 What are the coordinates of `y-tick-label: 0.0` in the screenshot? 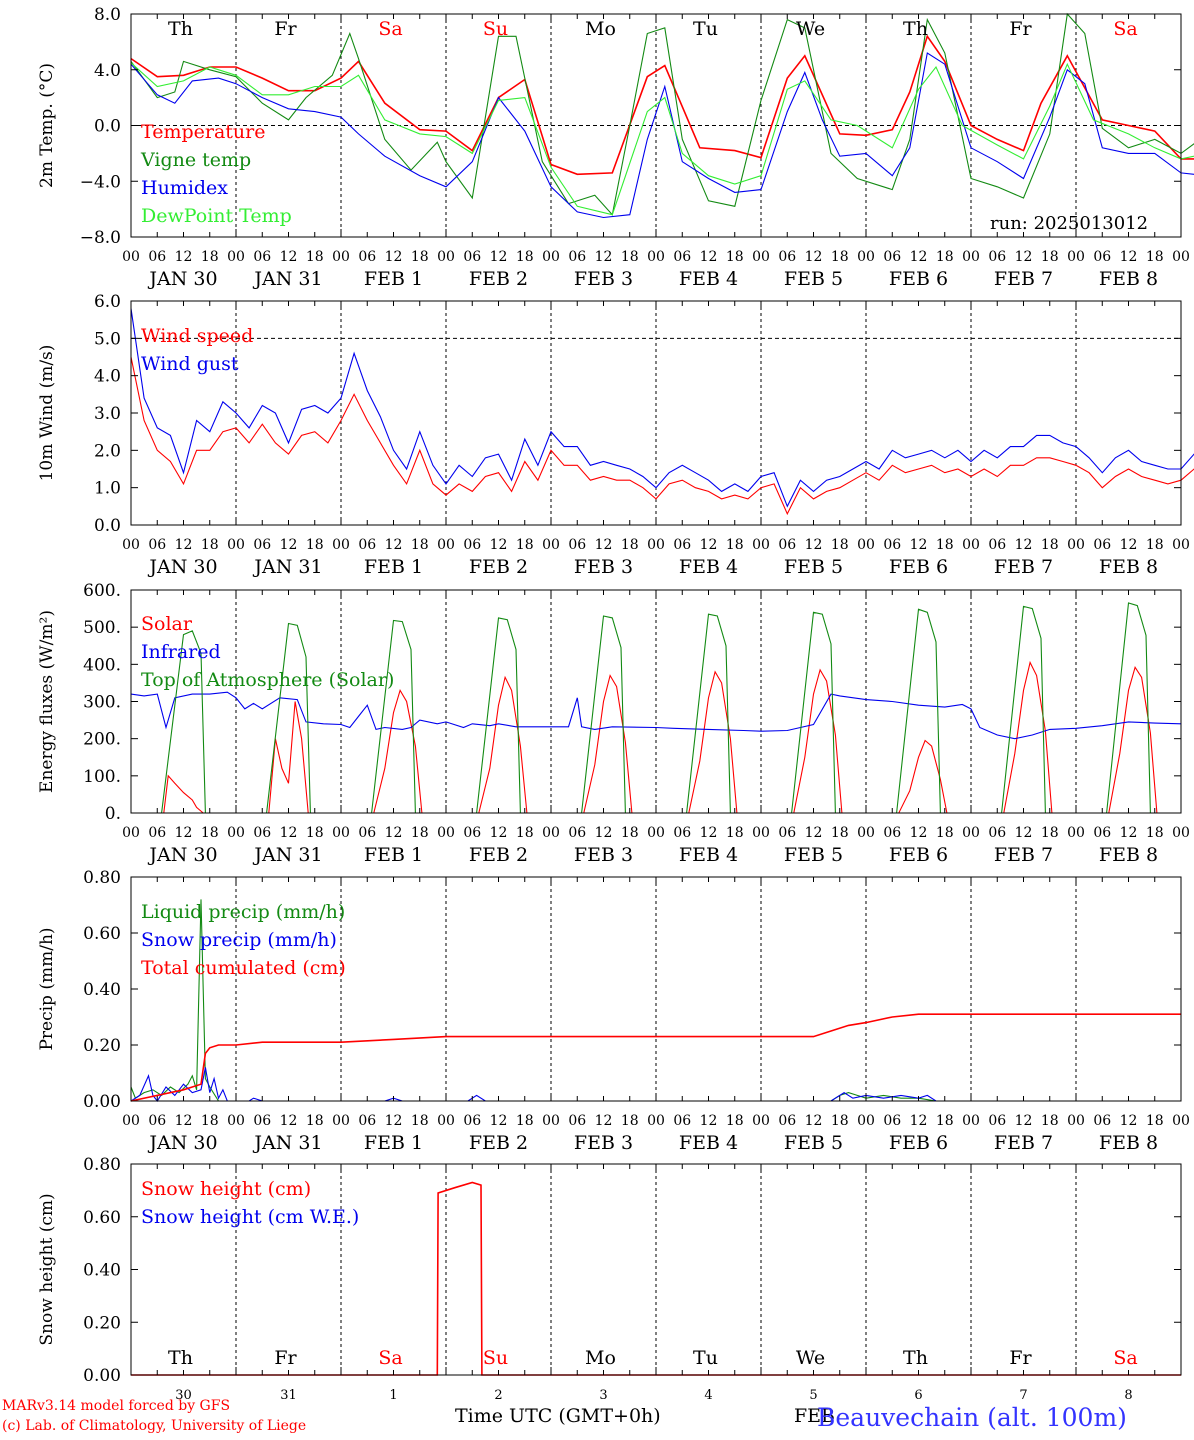 It's located at (107, 526).